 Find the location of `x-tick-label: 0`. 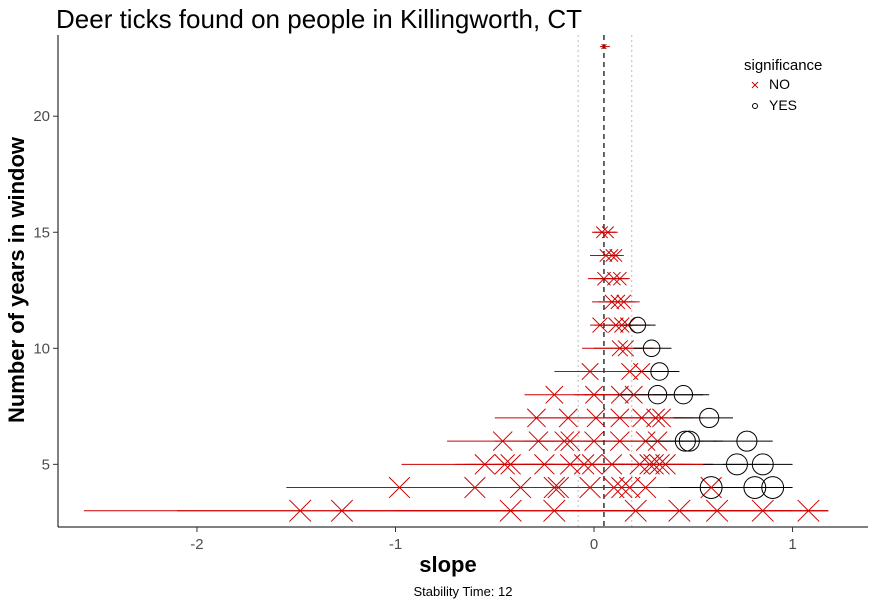

x-tick-label: 0 is located at coordinates (594, 544).